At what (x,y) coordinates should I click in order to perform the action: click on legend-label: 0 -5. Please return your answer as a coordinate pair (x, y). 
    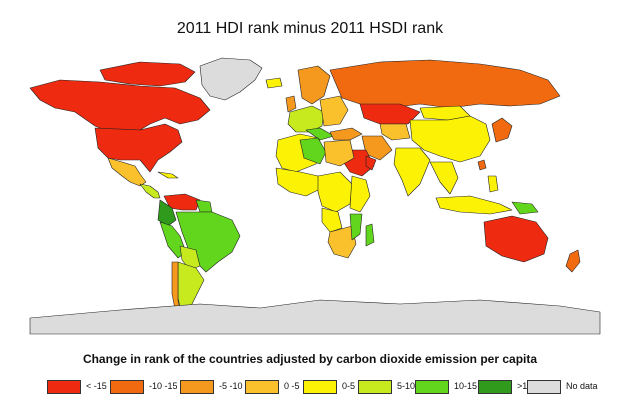
    Looking at the image, I should click on (292, 386).